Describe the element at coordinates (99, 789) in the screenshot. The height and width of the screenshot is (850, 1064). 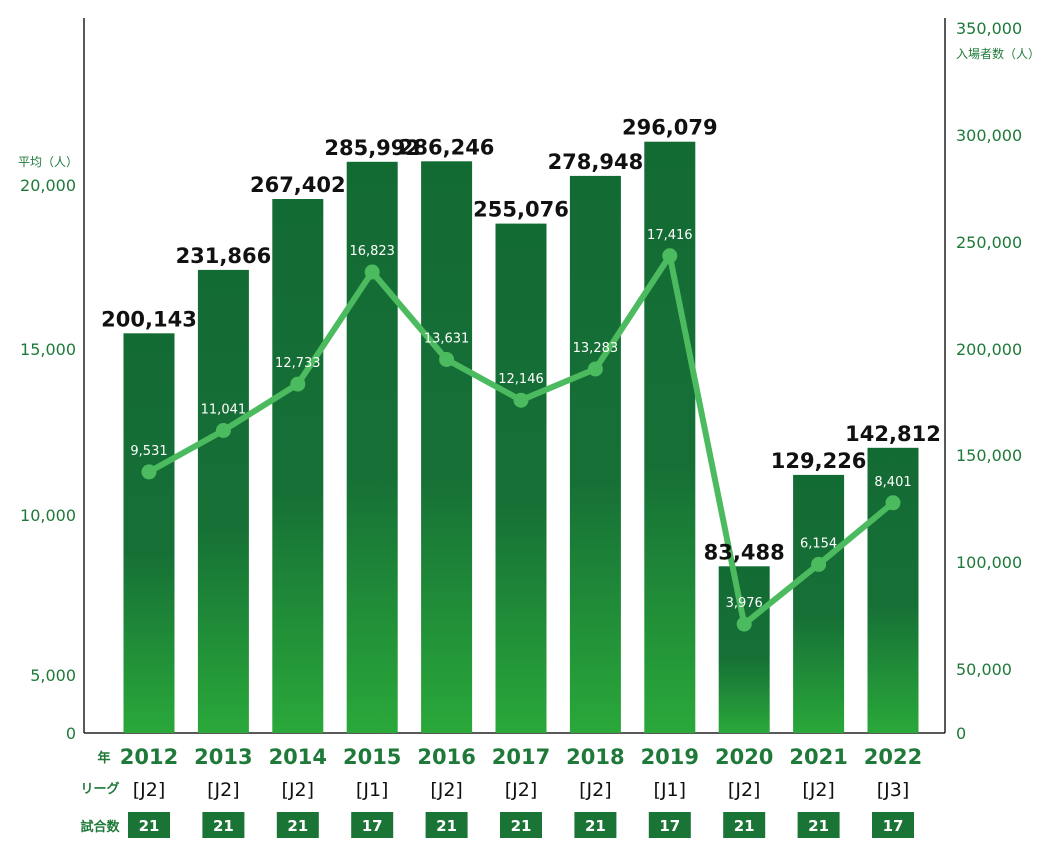
I see `league-row-label: リーグ` at that location.